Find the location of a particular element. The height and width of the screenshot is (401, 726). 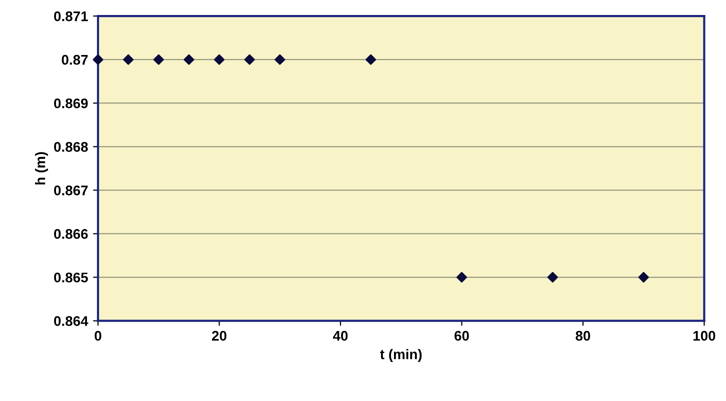

y-tick-label: 0.865 is located at coordinates (71, 277).